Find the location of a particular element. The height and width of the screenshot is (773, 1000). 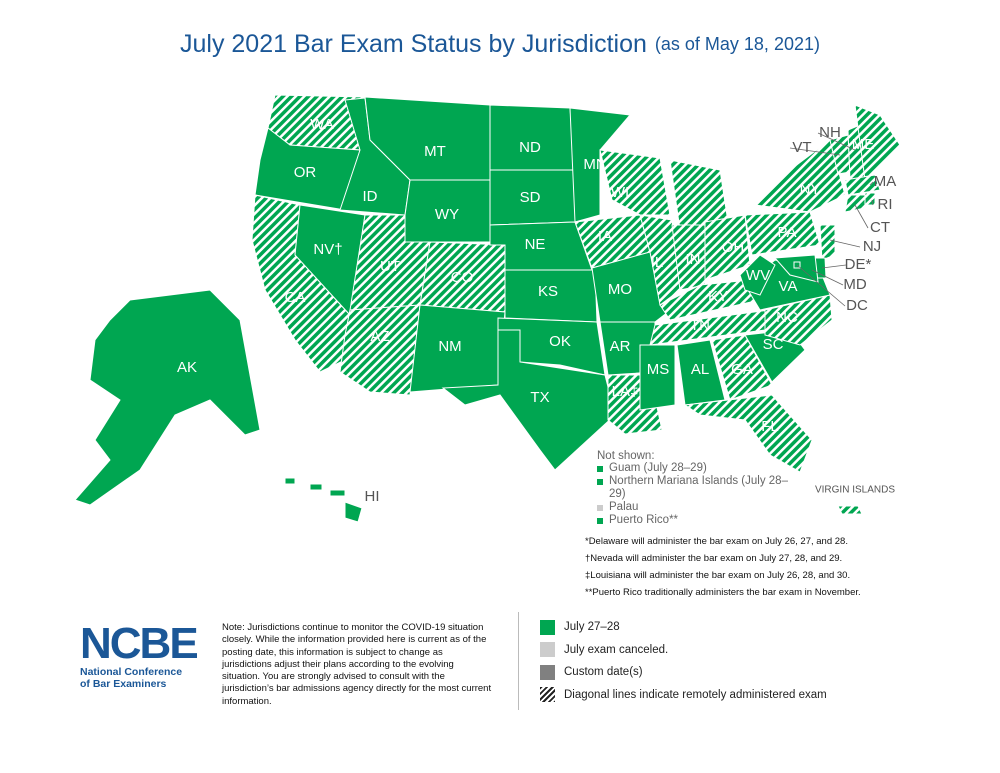

state-label: VIRGIN ISLANDS is located at coordinates (855, 490).